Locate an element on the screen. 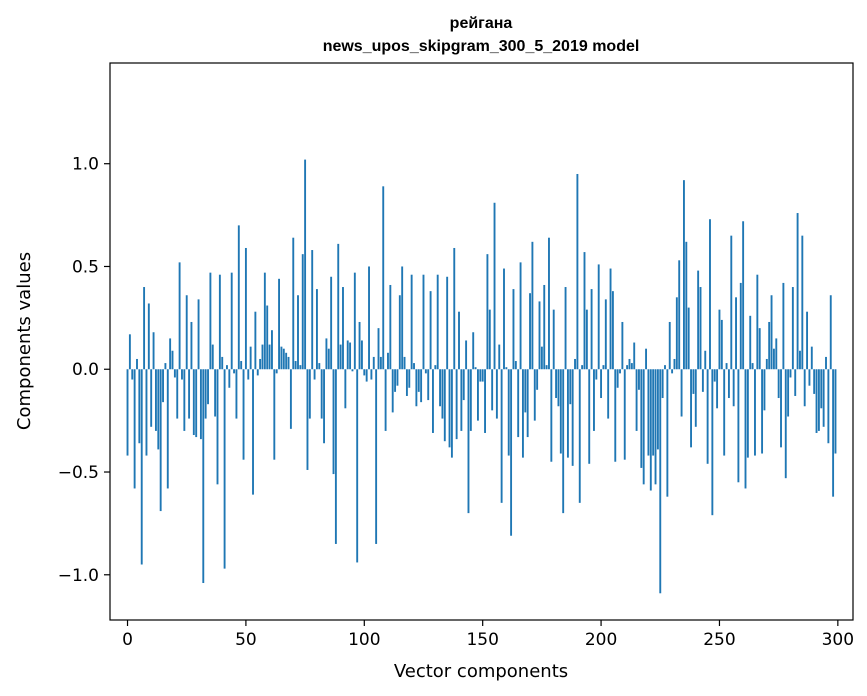 This screenshot has width=867, height=696. y-axis-label: Components values is located at coordinates (24, 341).